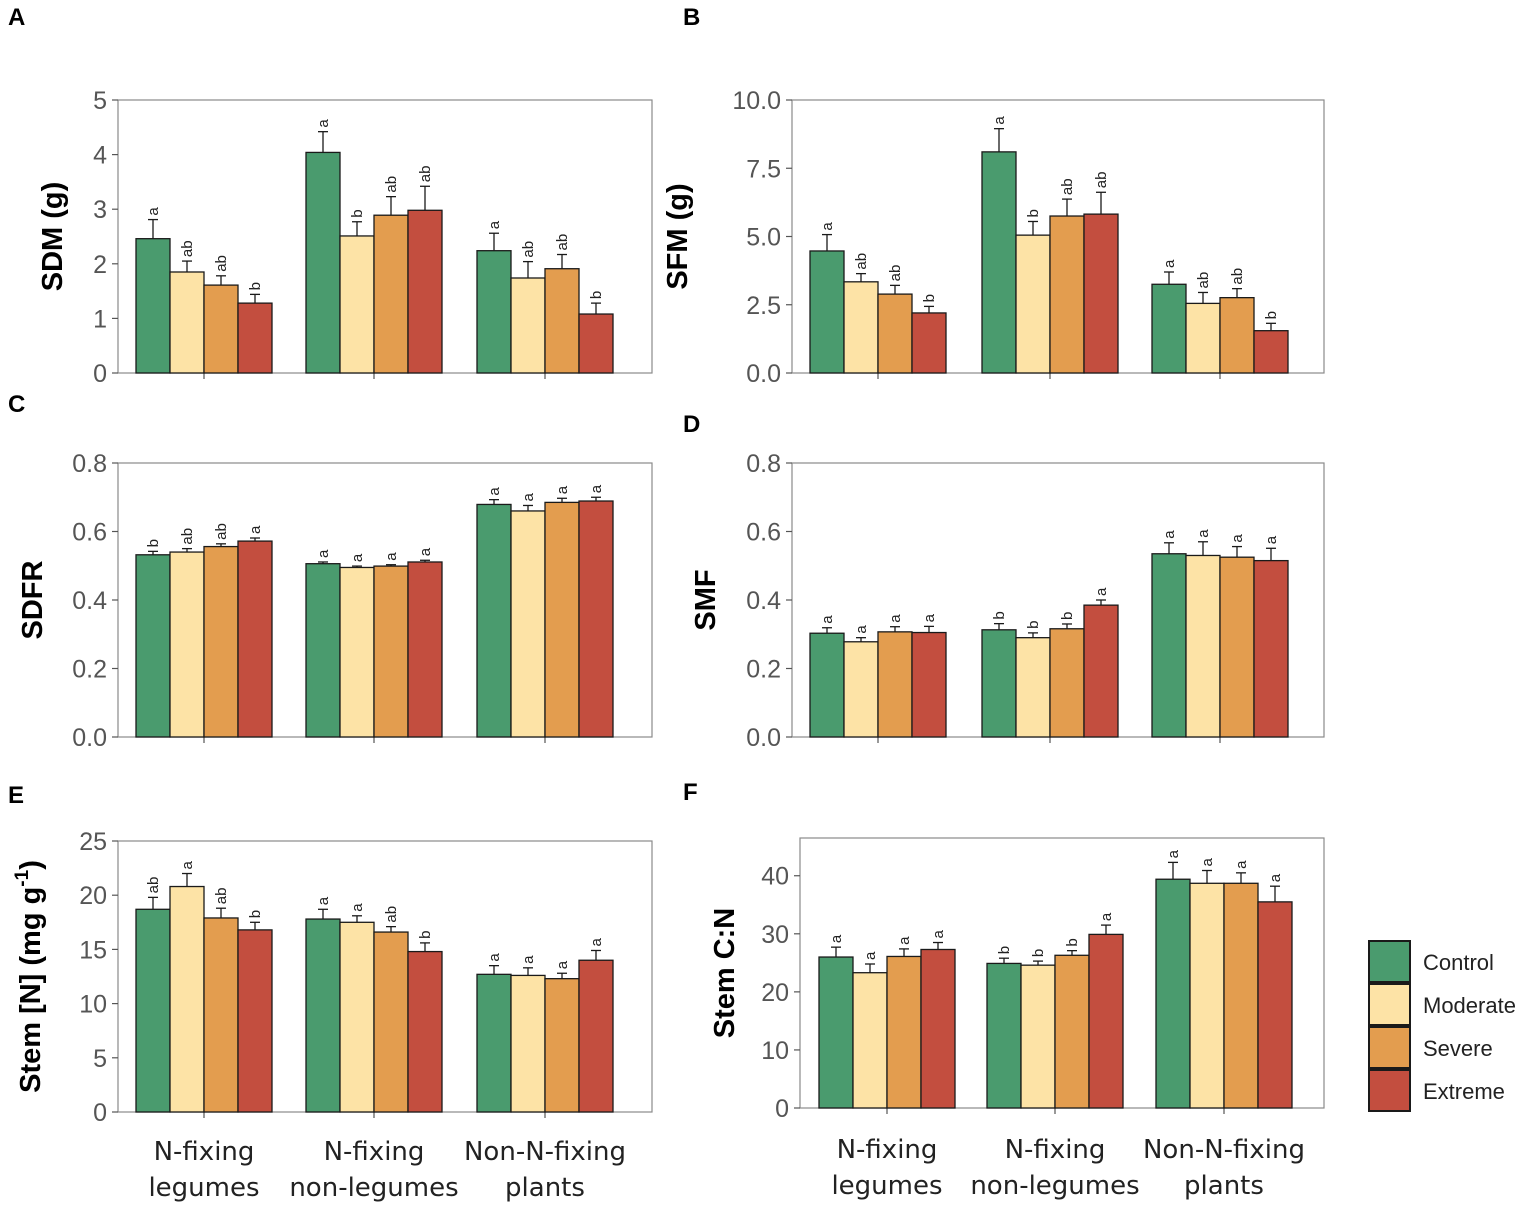 This screenshot has height=1210, width=1535. I want to click on panel-c-sig-letter-extreme-2: a, so click(425, 551).